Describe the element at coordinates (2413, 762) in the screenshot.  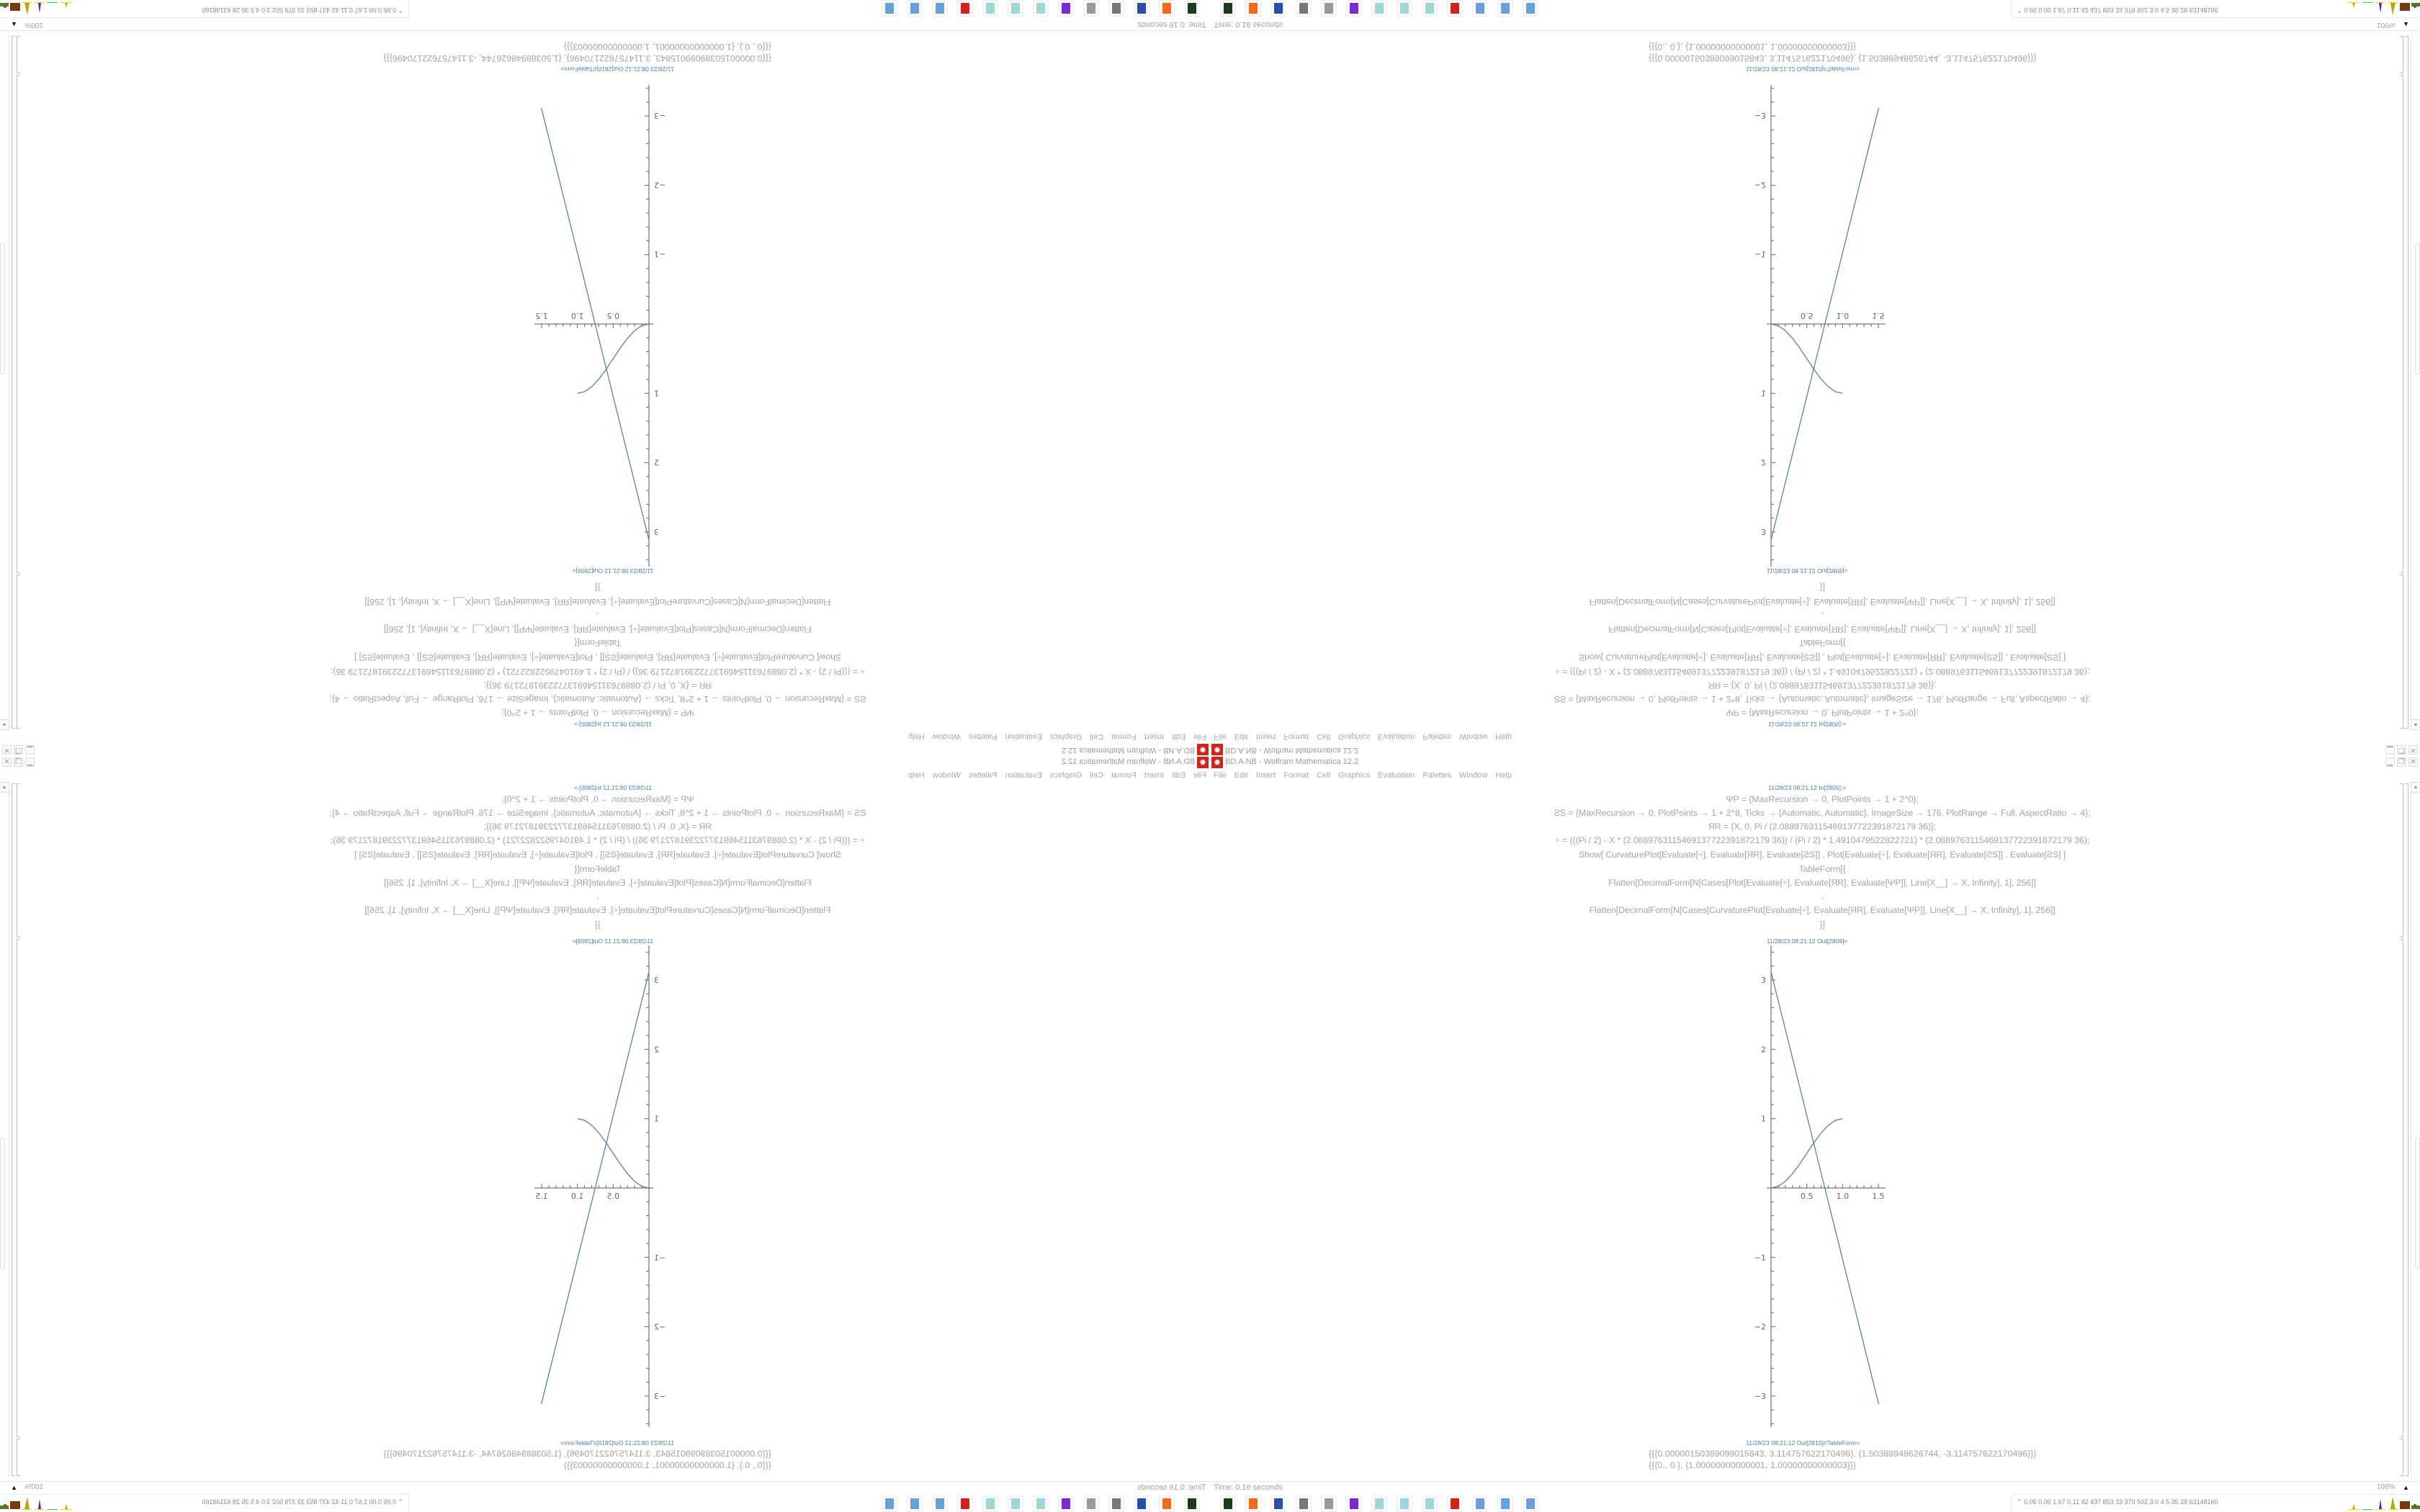
I see `close-button: ✕` at that location.